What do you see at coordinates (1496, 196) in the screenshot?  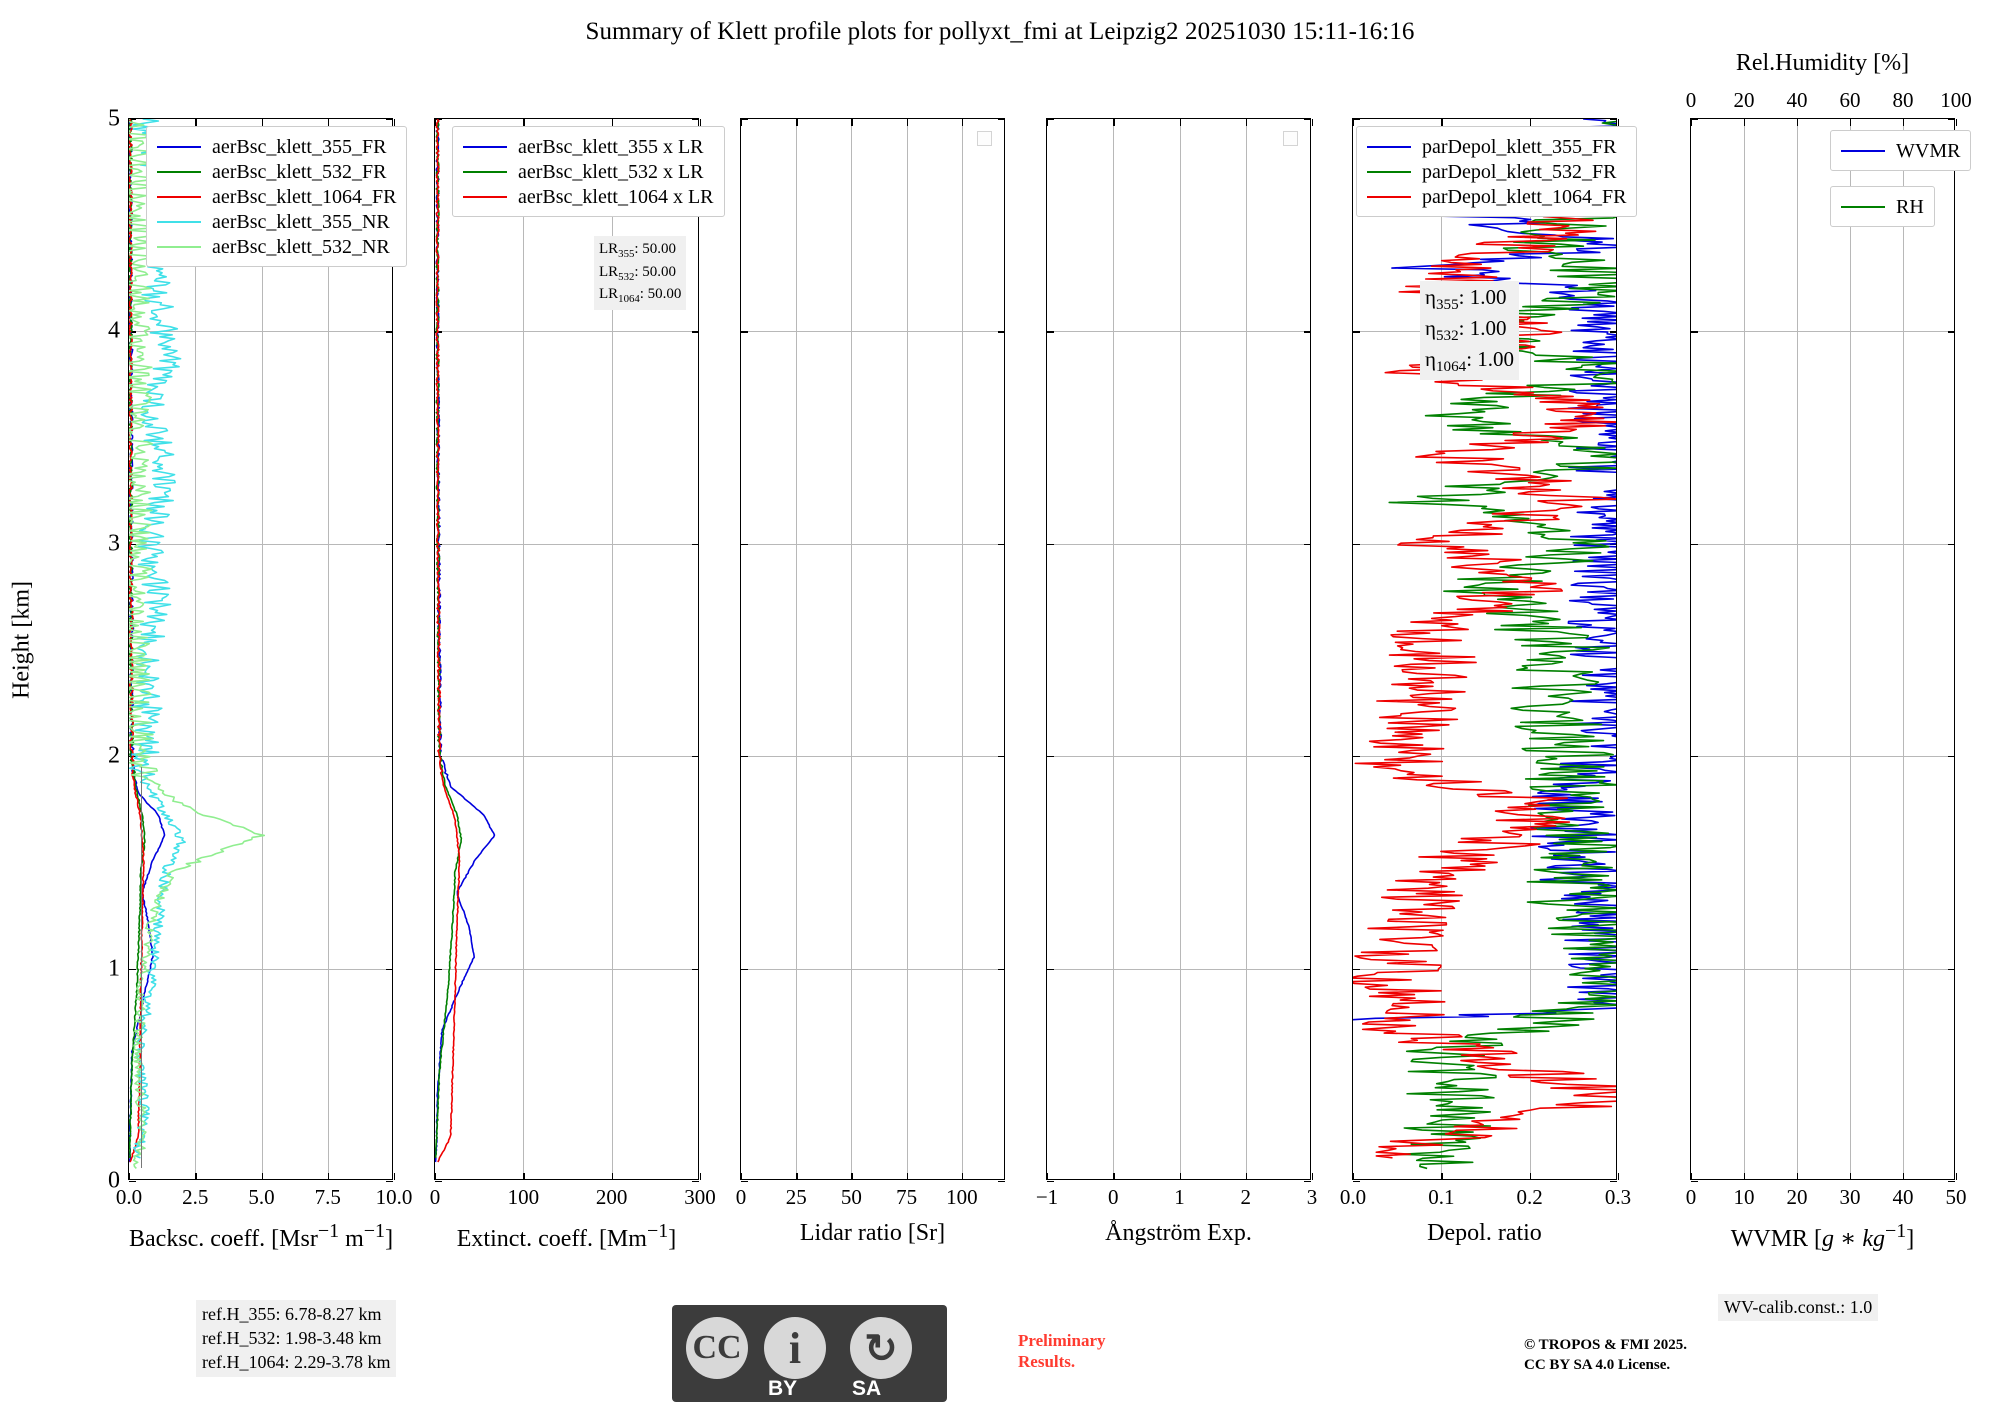 I see `legend-item: parDepol_klett_1064_FR` at bounding box center [1496, 196].